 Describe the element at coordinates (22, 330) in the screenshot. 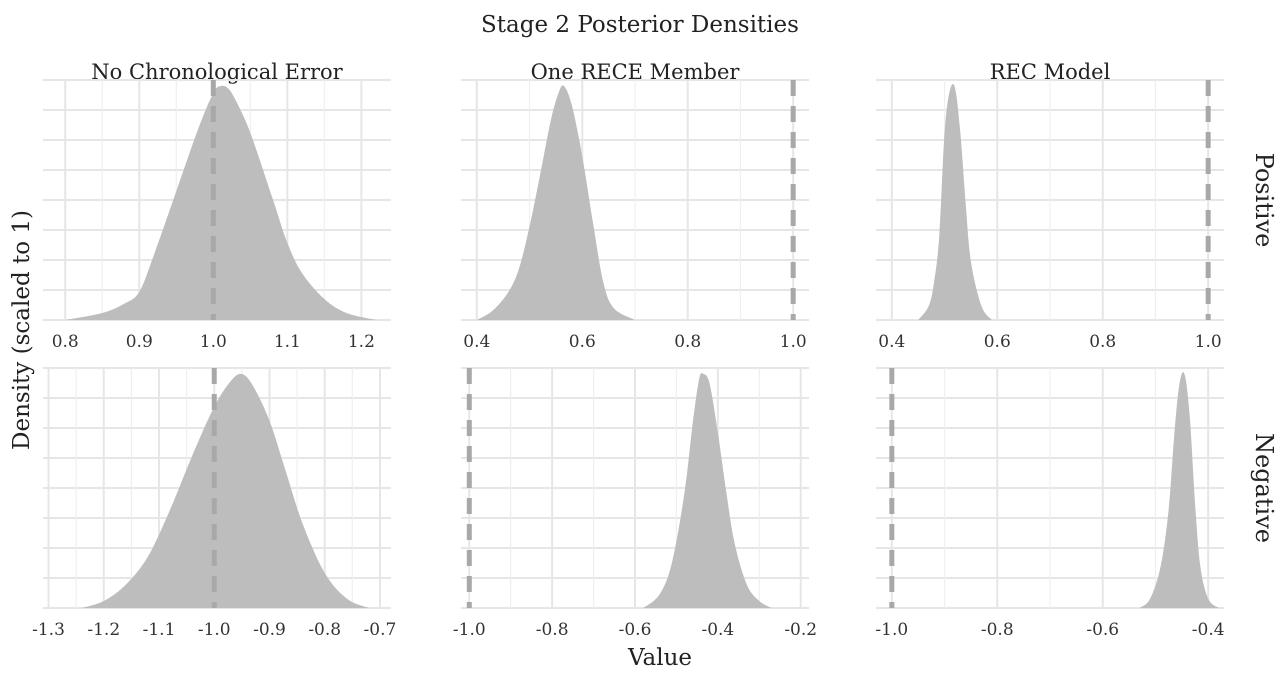

I see `y-axis-label: Density (scaled to 1)` at that location.